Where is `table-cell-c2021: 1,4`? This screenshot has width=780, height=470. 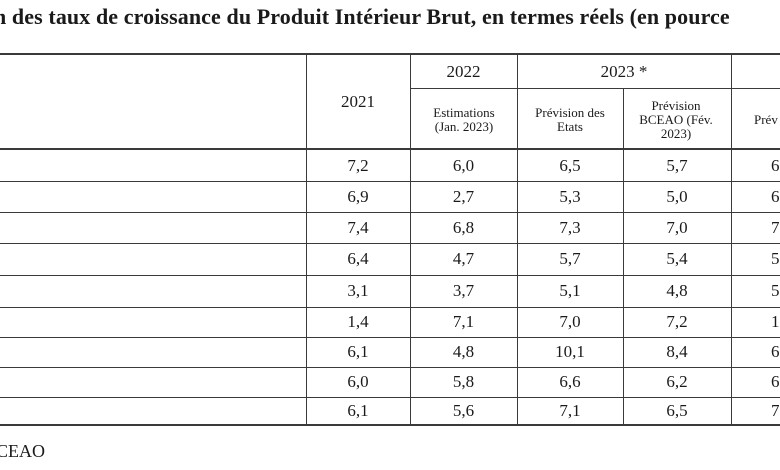
table-cell-c2021: 1,4 is located at coordinates (358, 321).